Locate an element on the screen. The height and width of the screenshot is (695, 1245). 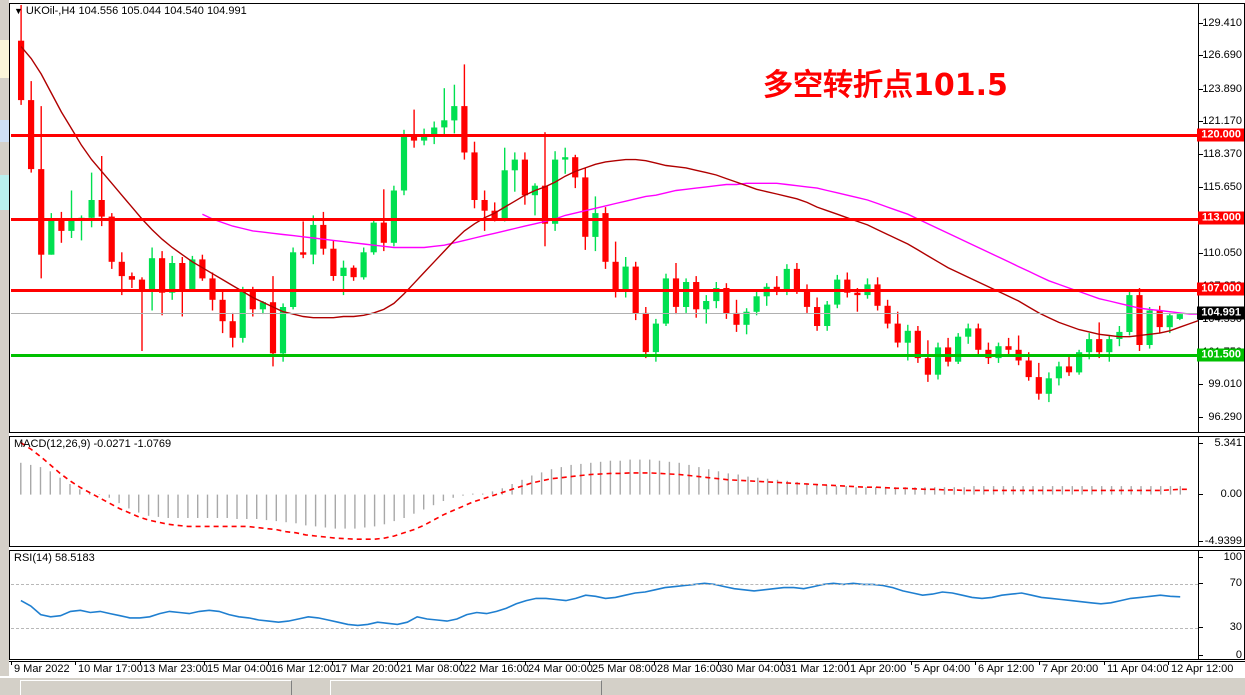
price-tick-label: 110.050 is located at coordinates (1222, 253).